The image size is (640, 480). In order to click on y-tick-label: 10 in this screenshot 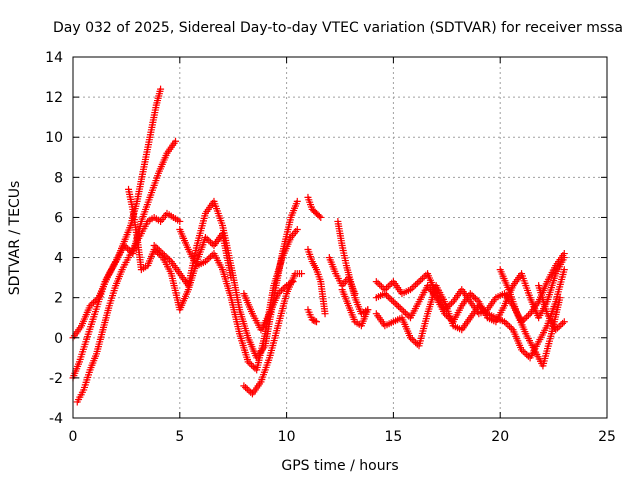, I will do `click(54, 138)`.